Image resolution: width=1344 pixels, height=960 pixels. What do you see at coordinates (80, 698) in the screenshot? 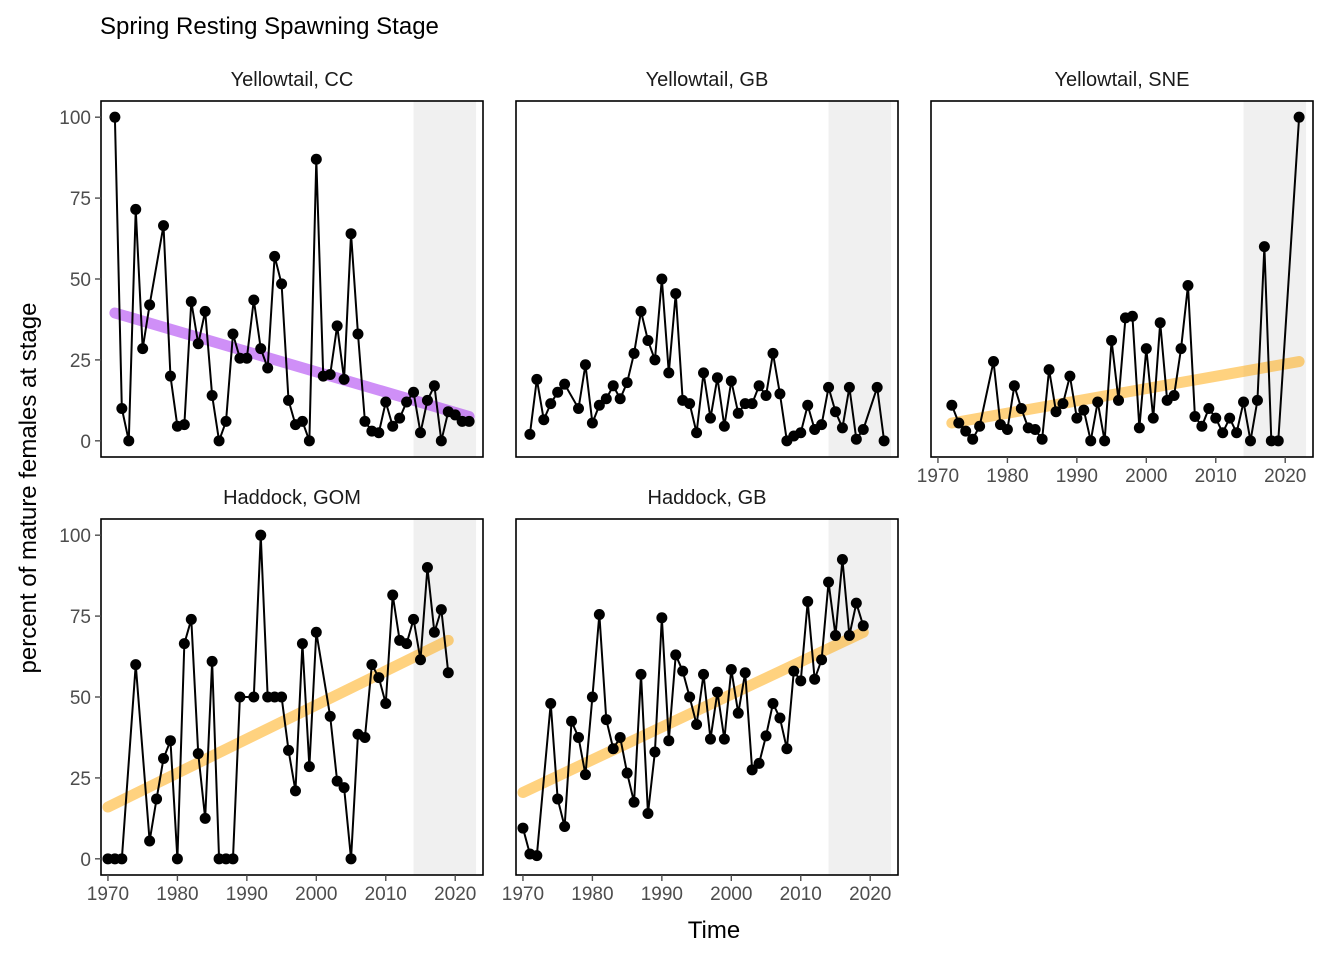
I see `y-tick-label: 50` at bounding box center [80, 698].